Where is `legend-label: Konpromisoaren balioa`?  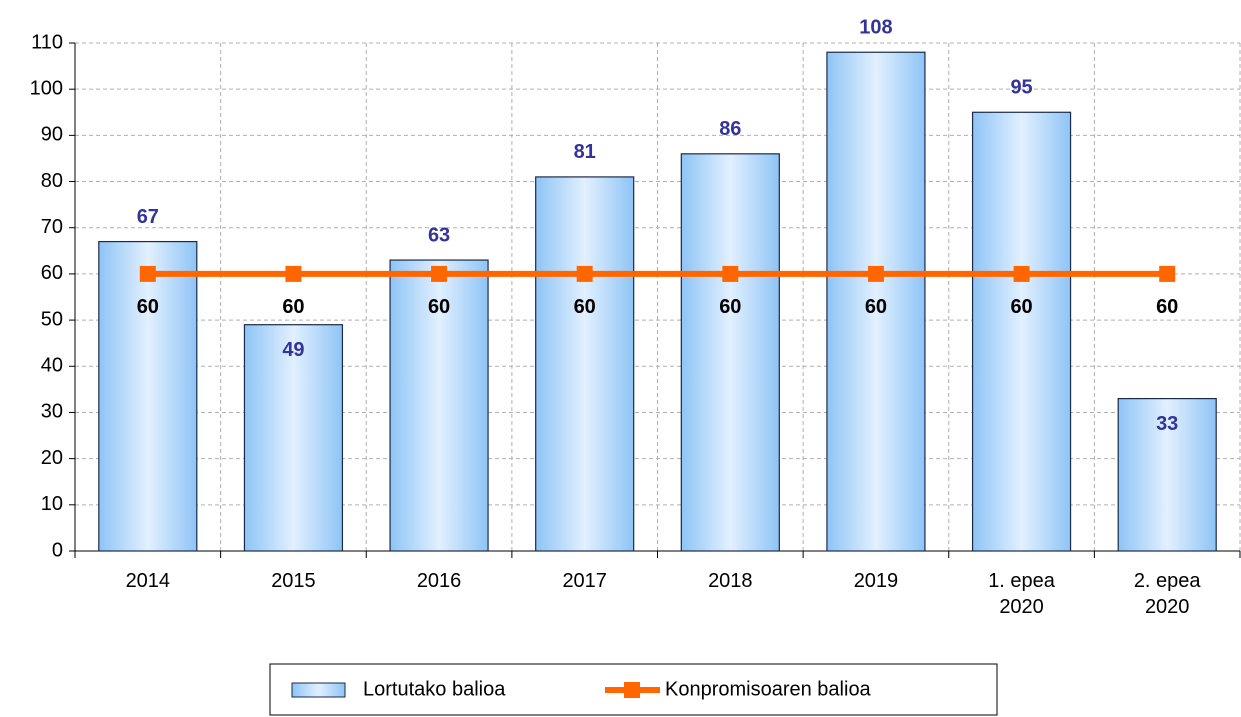 legend-label: Konpromisoaren balioa is located at coordinates (768, 689).